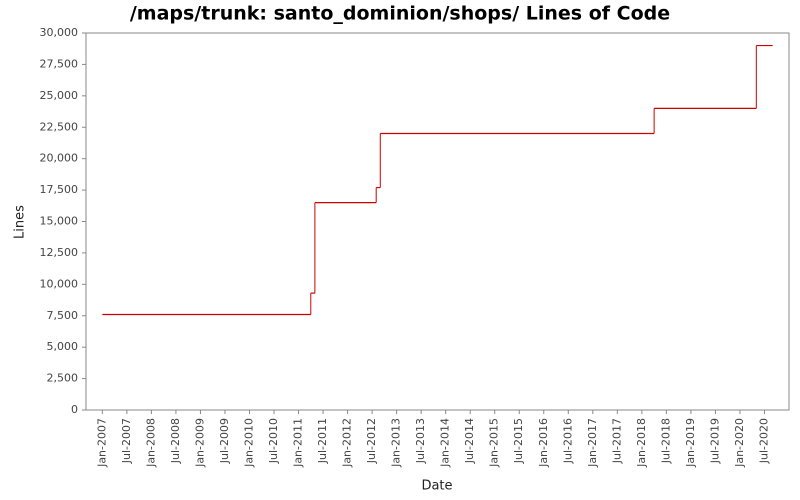 Image resolution: width=800 pixels, height=500 pixels. Describe the element at coordinates (59, 63) in the screenshot. I see `y-tick-label: 27,500` at that location.